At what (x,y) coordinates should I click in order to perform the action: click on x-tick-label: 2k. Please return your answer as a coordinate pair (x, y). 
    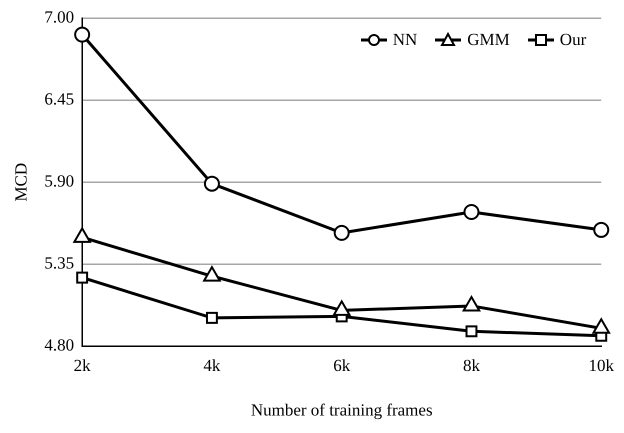
    Looking at the image, I should click on (83, 365).